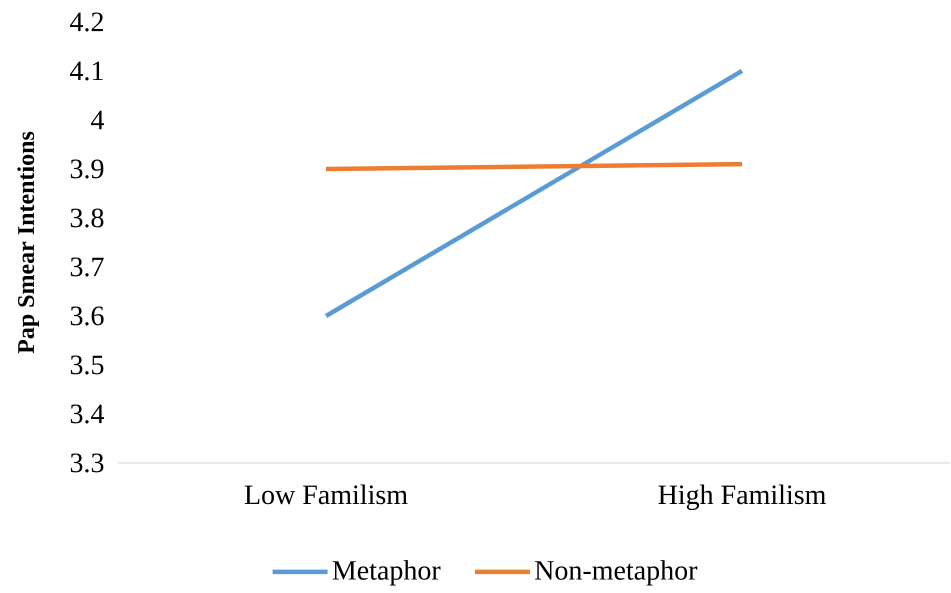 This screenshot has height=593, width=951. I want to click on y-tick-label: 3.4, so click(87, 414).